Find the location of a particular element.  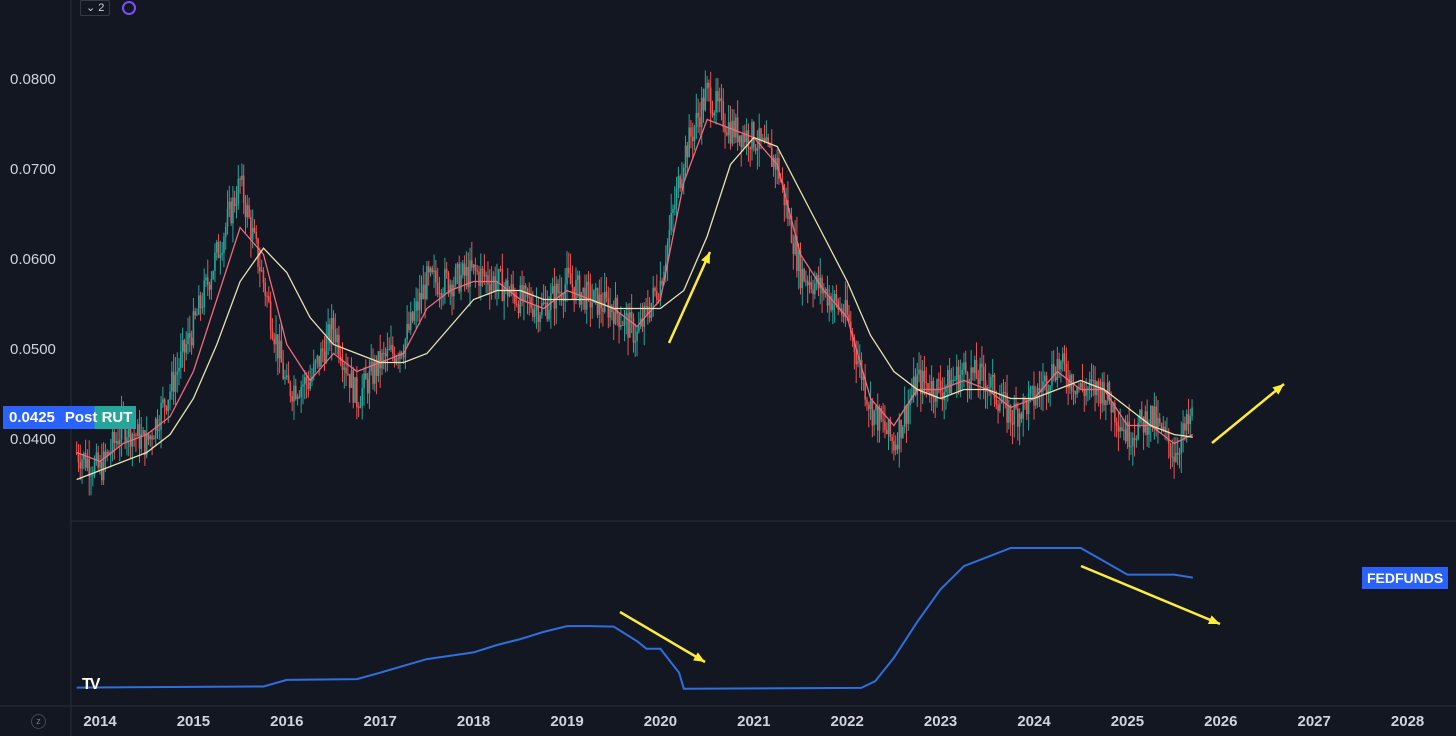

collapse-button: ⌄ 2 is located at coordinates (95, 8).